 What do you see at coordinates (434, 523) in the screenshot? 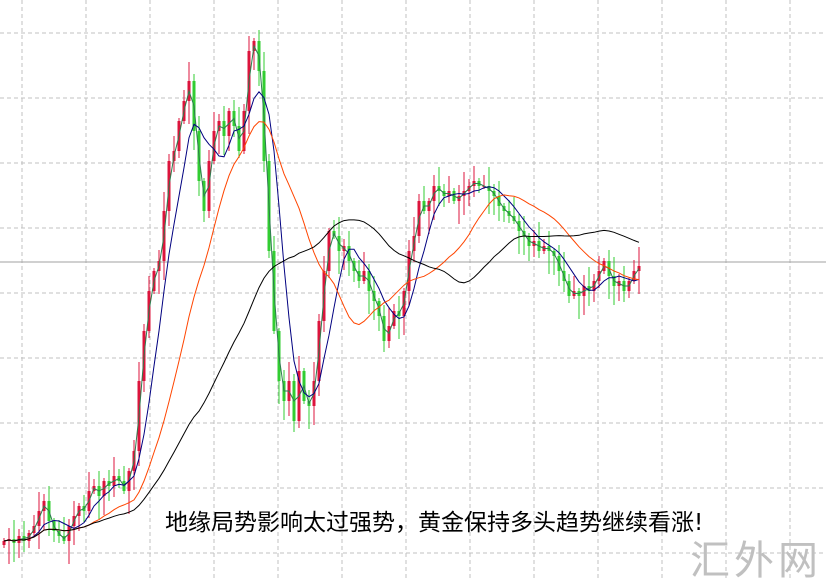
I see `chart-caption: 地缘局势影响太过强势，黄金保持多头趋势继续看涨!` at bounding box center [434, 523].